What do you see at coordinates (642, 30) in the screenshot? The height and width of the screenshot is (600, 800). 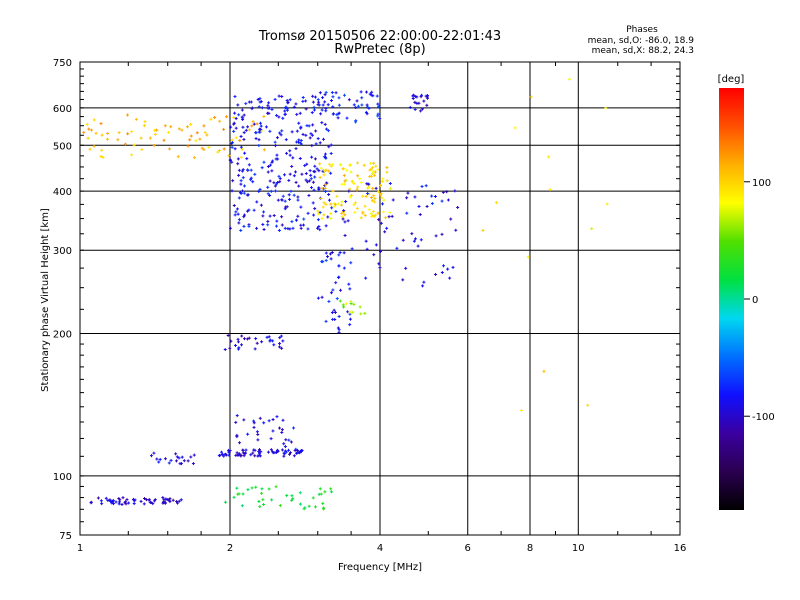 I see `stats-heading: Phases` at bounding box center [642, 30].